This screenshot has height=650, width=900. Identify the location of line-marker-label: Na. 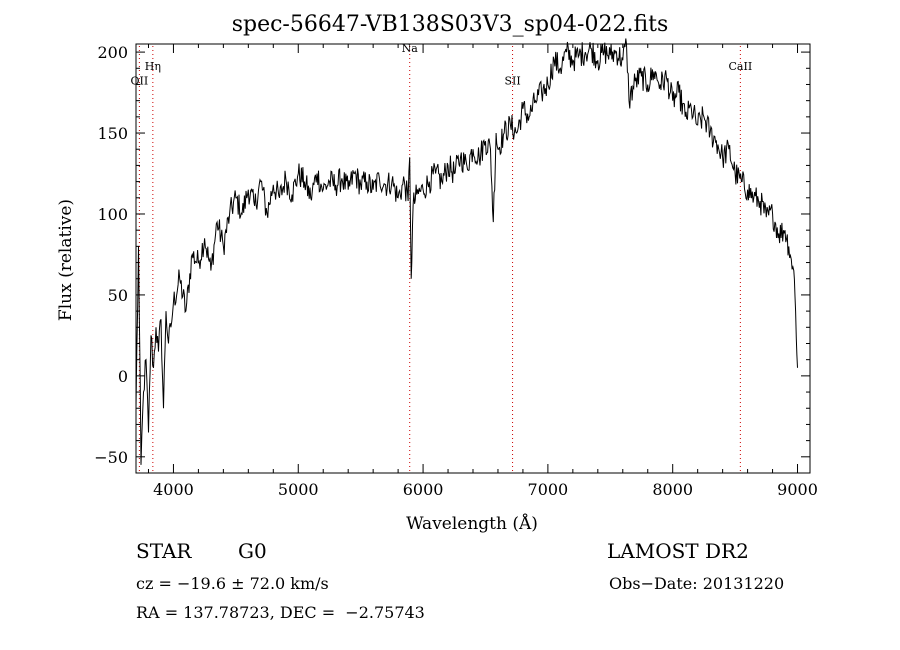
(410, 48).